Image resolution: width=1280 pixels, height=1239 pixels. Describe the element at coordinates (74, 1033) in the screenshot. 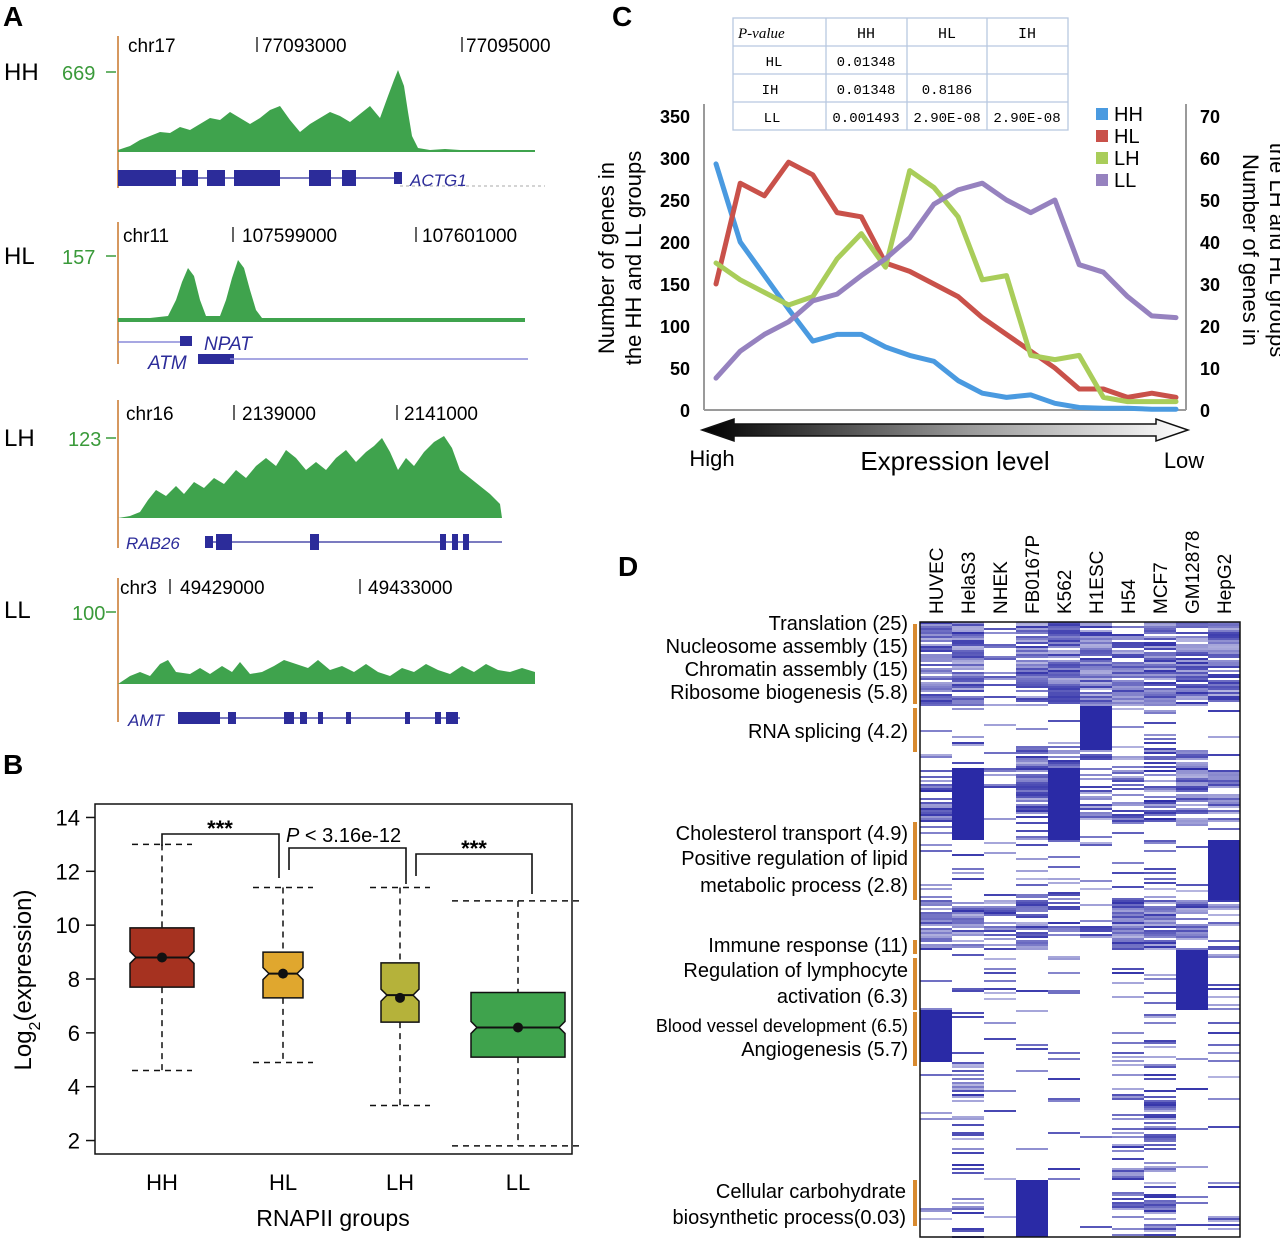

I see `y-tick-label: 6` at that location.